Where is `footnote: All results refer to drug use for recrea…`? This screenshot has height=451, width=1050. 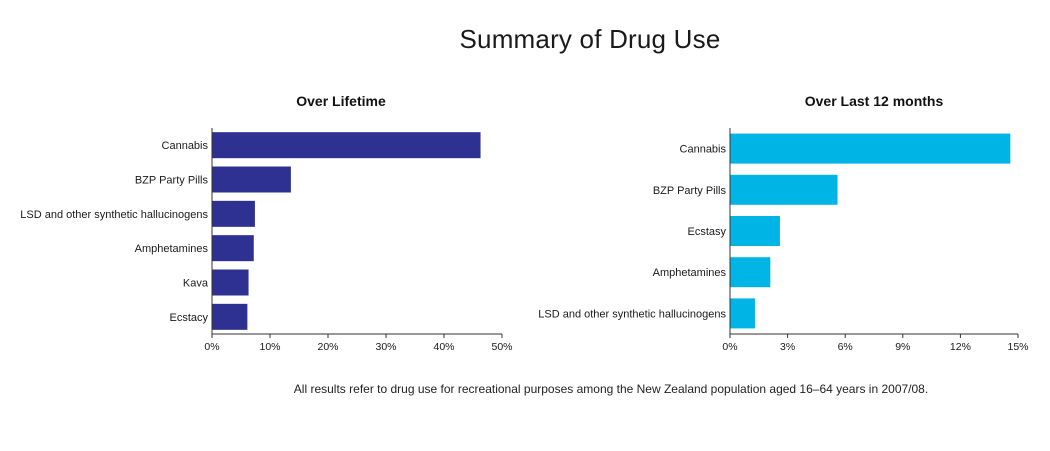
footnote: All results refer to drug use for recrea… is located at coordinates (611, 389).